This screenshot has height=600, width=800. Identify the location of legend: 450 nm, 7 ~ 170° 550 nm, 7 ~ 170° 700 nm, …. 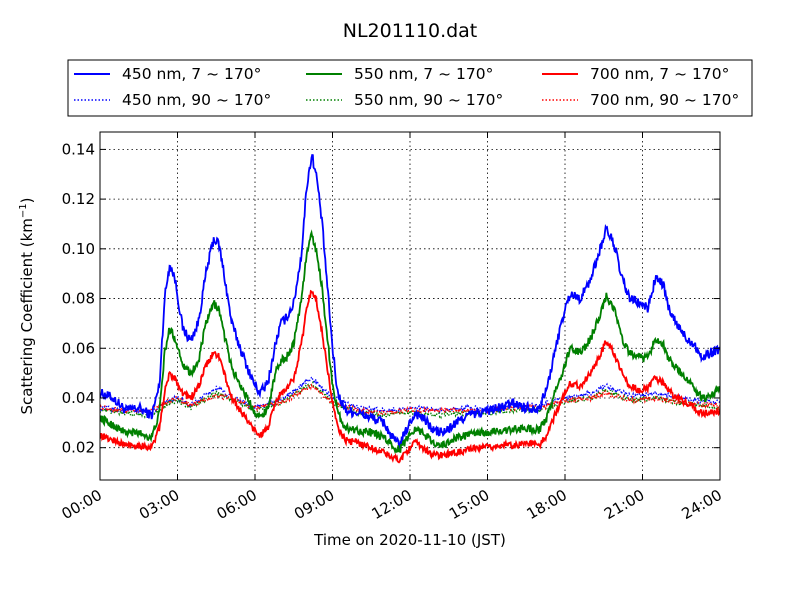
(410, 88).